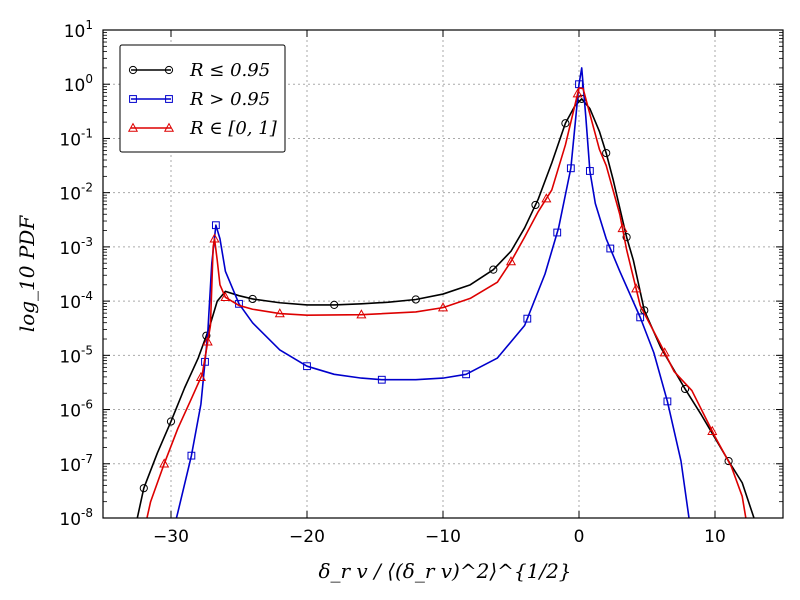  What do you see at coordinates (87, 296) in the screenshot?
I see `y-tick-exponent: -4` at bounding box center [87, 296].